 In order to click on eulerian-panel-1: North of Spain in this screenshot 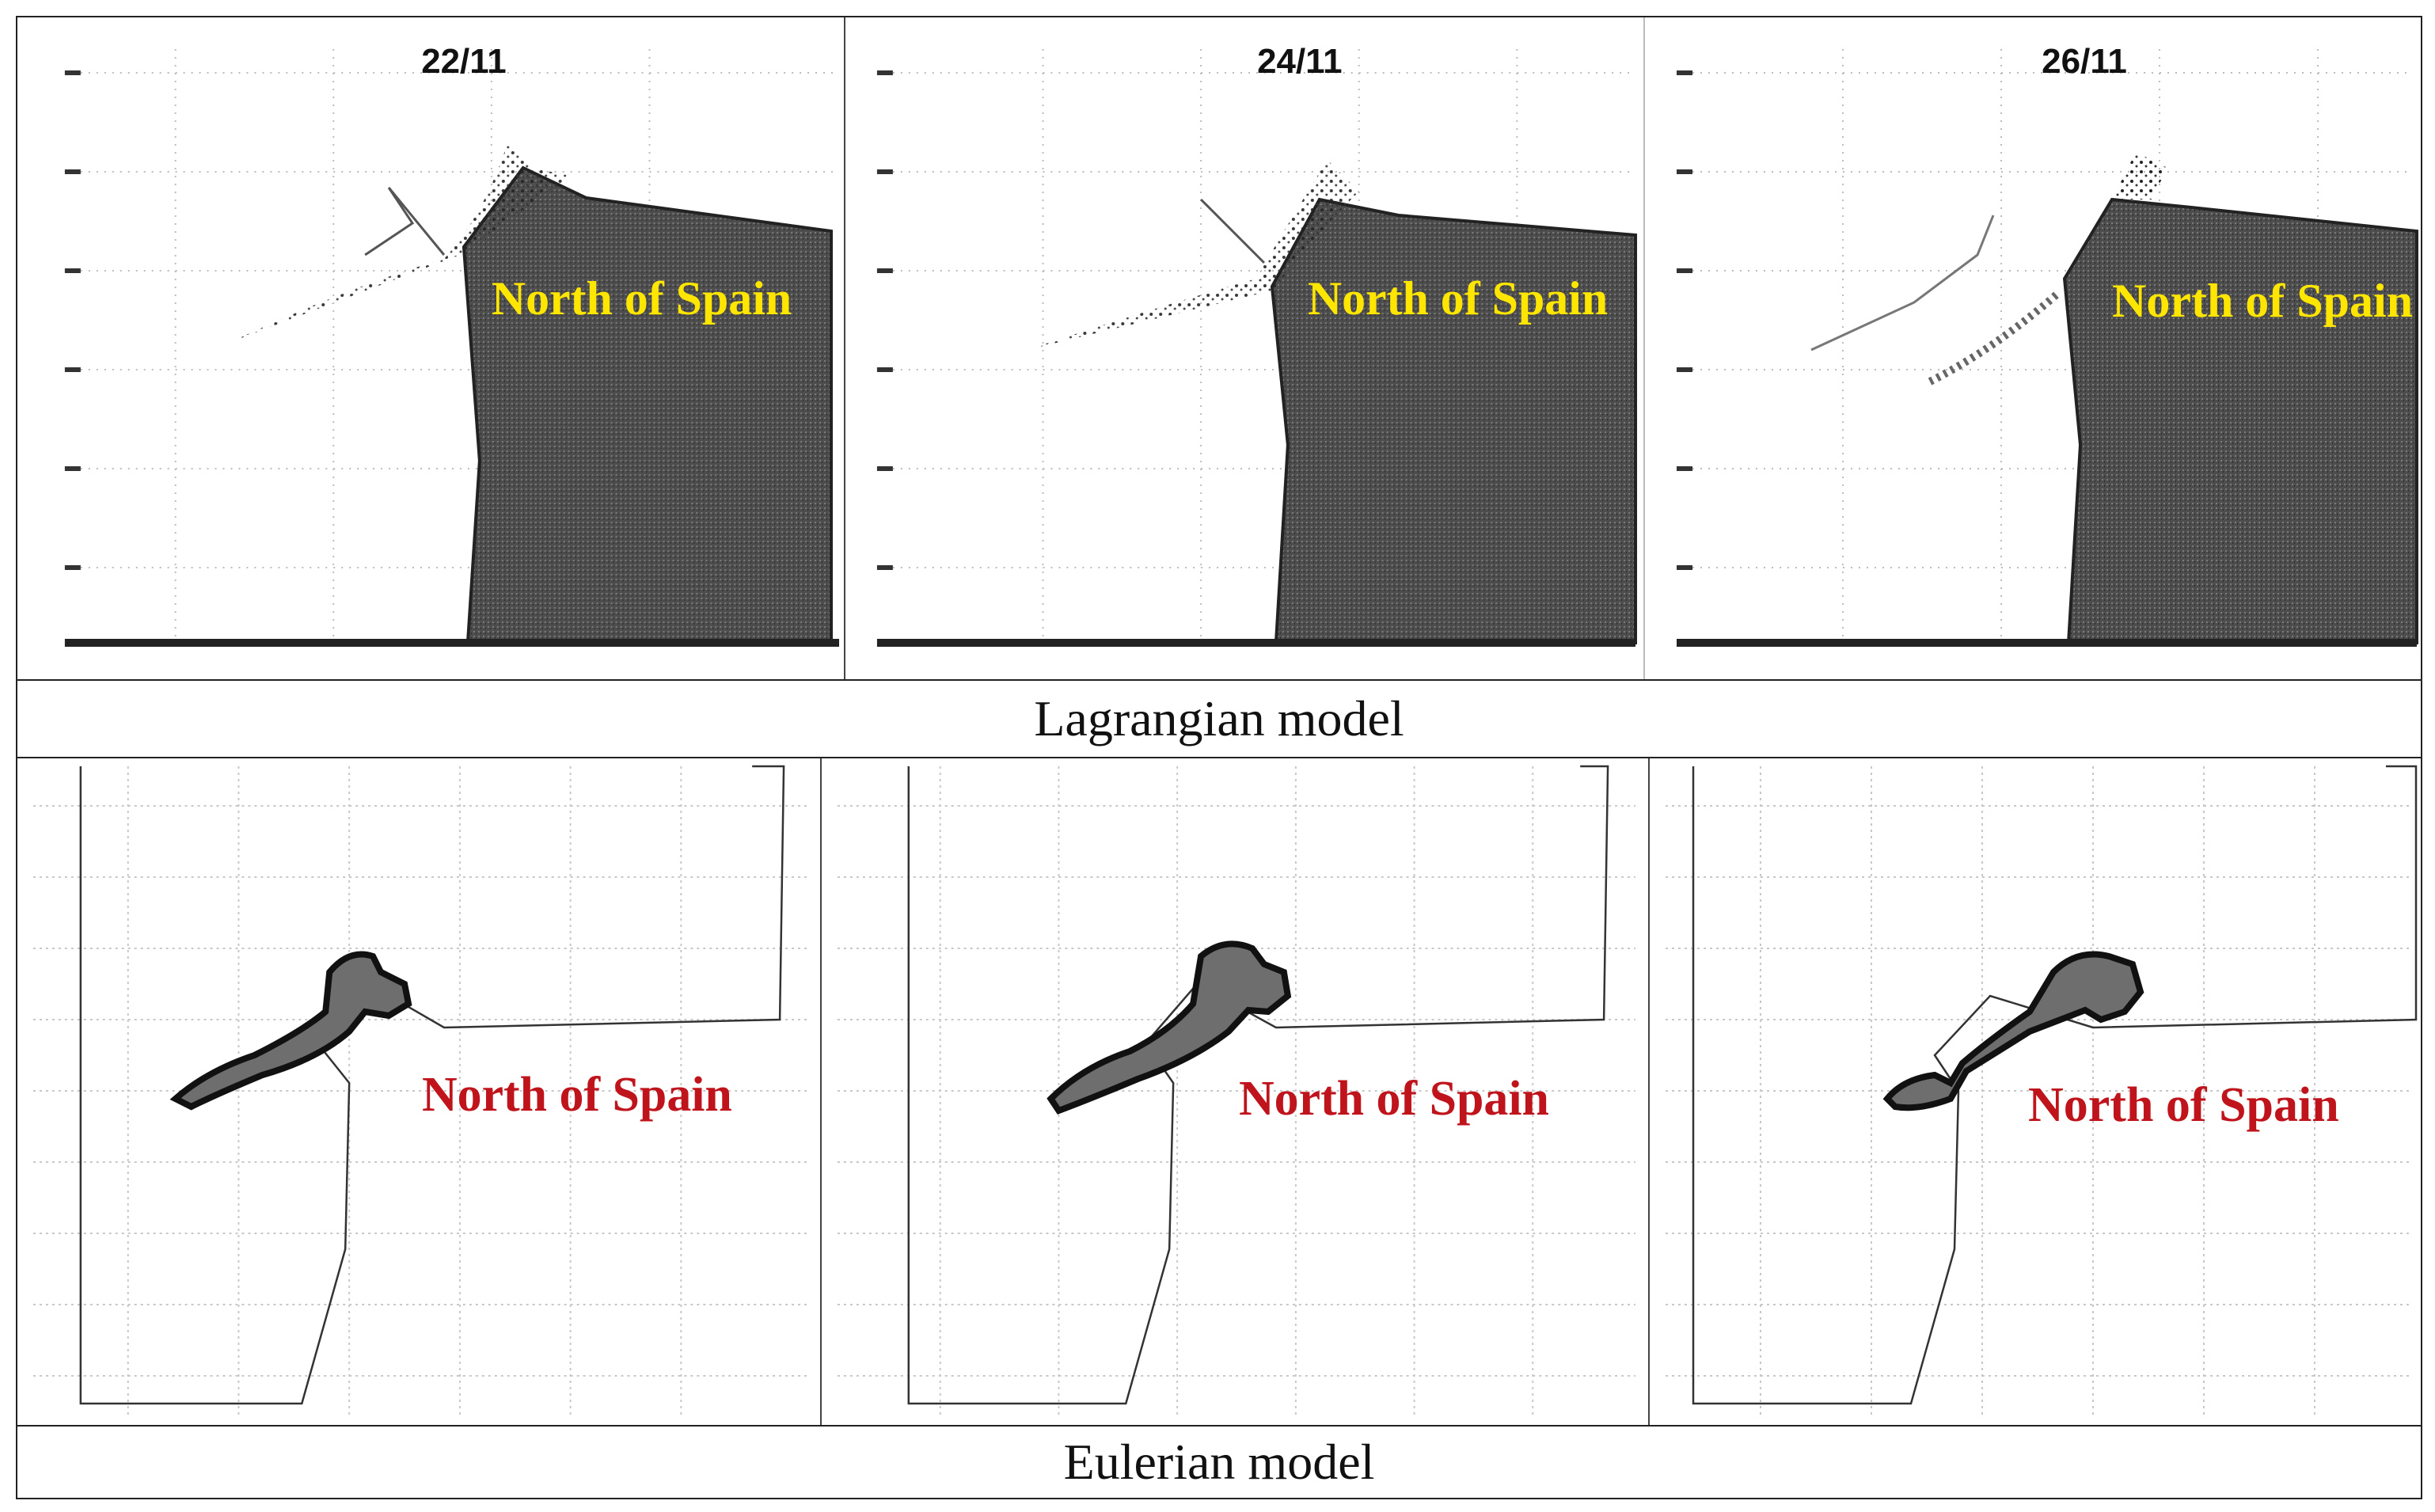, I will do `click(419, 1091)`.